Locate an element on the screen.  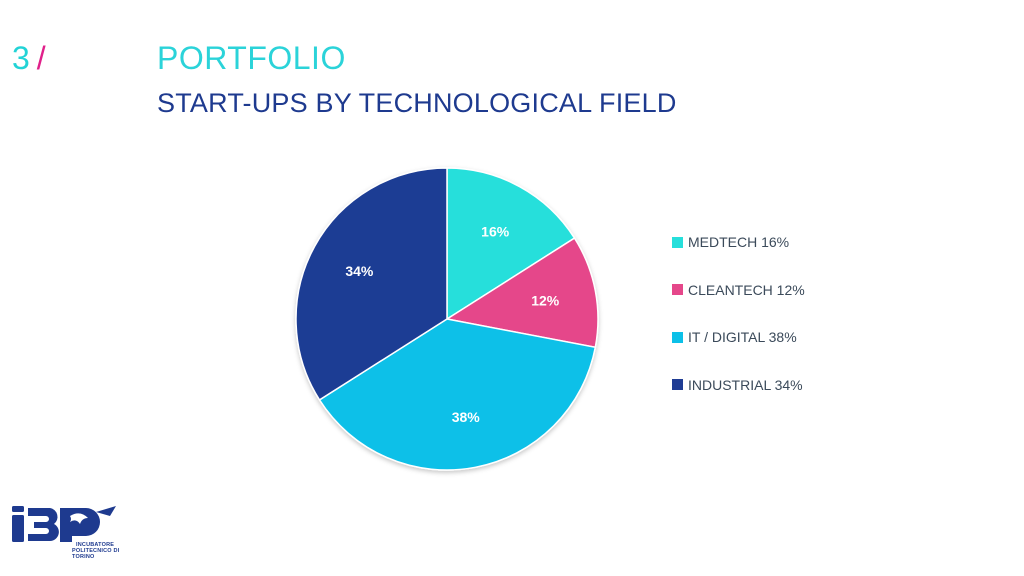
legend-item-cleantech: CLEANTECH 12% is located at coordinates (738, 290).